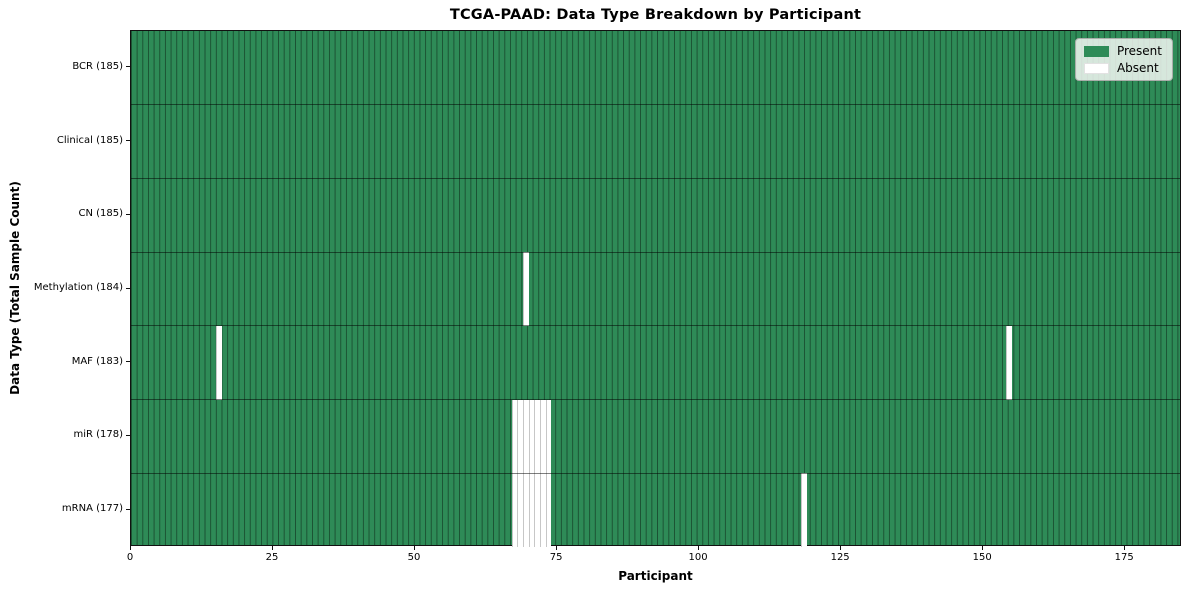 The width and height of the screenshot is (1200, 600). What do you see at coordinates (982, 557) in the screenshot?
I see `x-tick-label: 150` at bounding box center [982, 557].